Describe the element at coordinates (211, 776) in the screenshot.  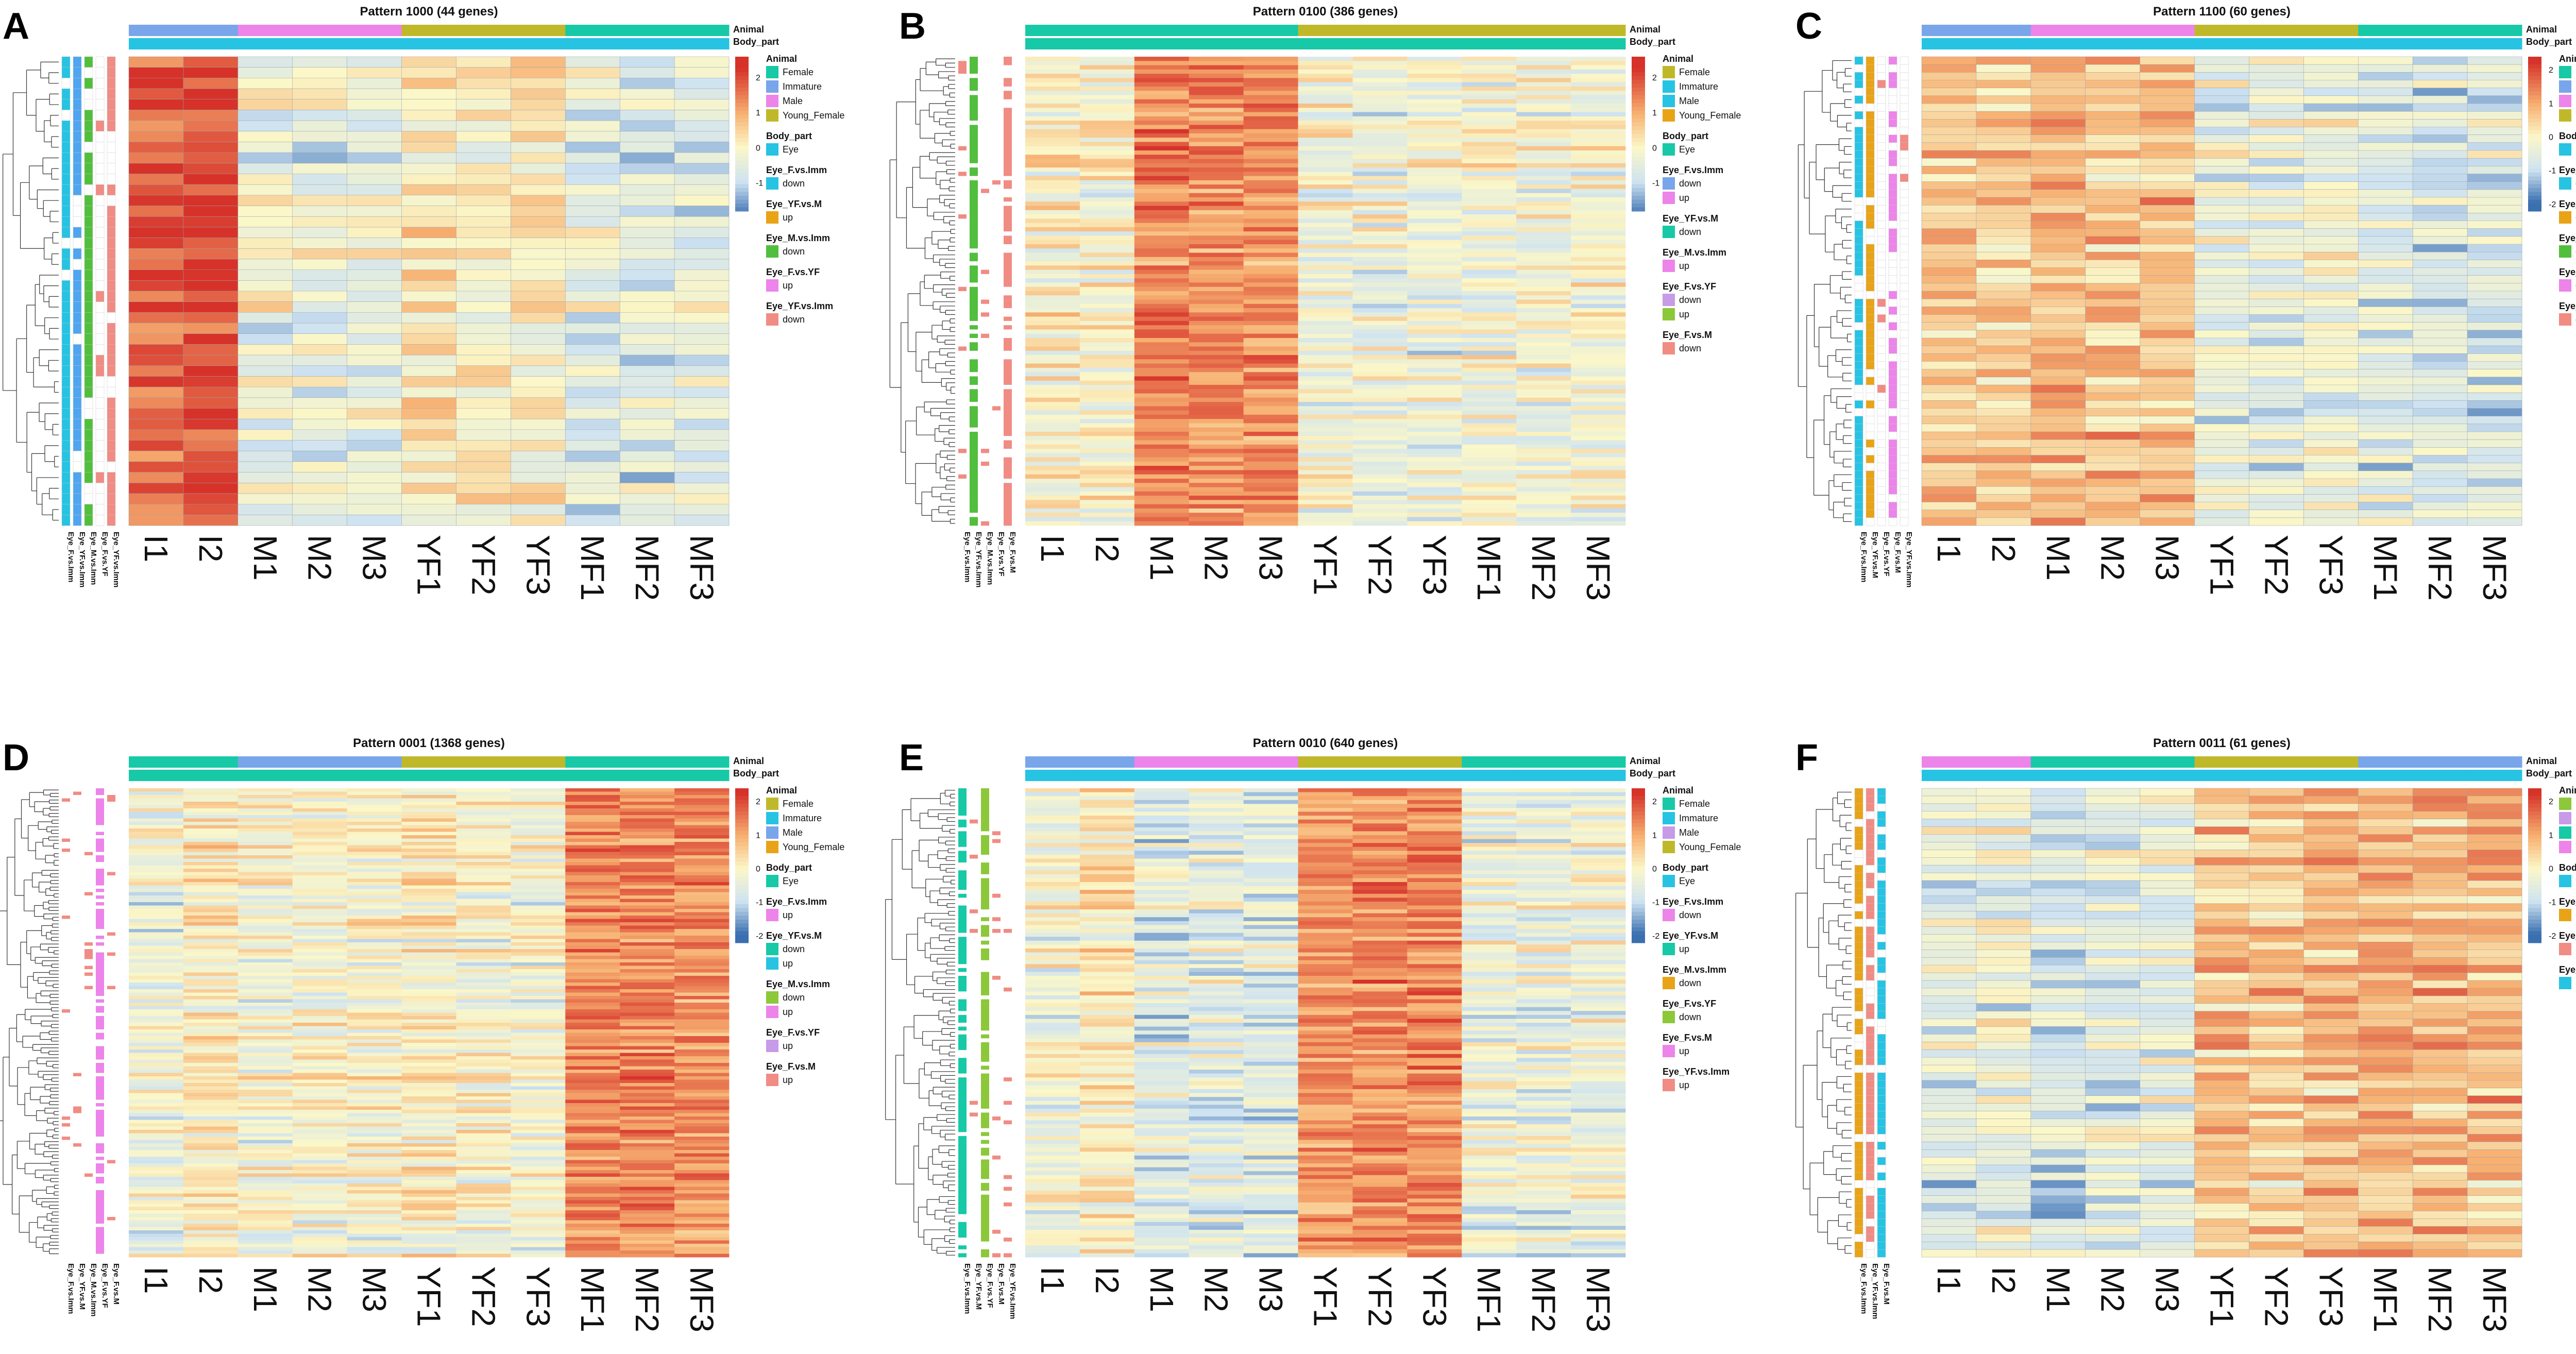
I see `body-part-annotation-cell` at that location.